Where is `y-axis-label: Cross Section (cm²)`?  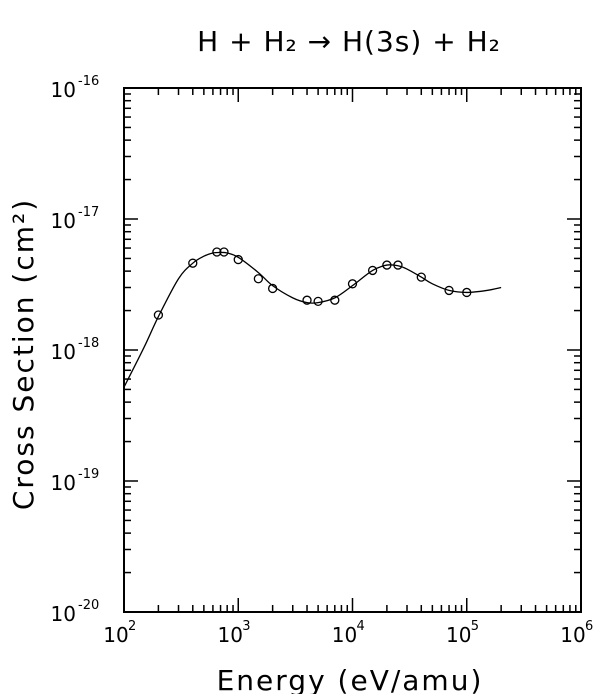
y-axis-label: Cross Section (cm²) is located at coordinates (23, 354).